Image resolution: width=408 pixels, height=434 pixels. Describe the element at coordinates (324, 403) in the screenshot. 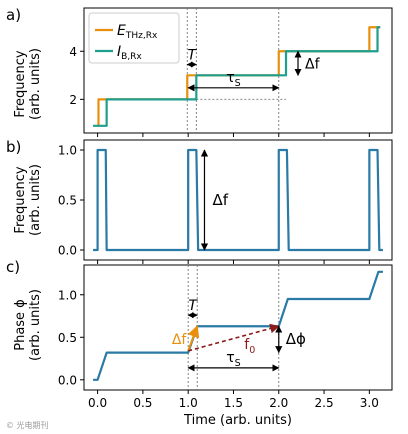

I see `xtick-label: 2.5` at that location.